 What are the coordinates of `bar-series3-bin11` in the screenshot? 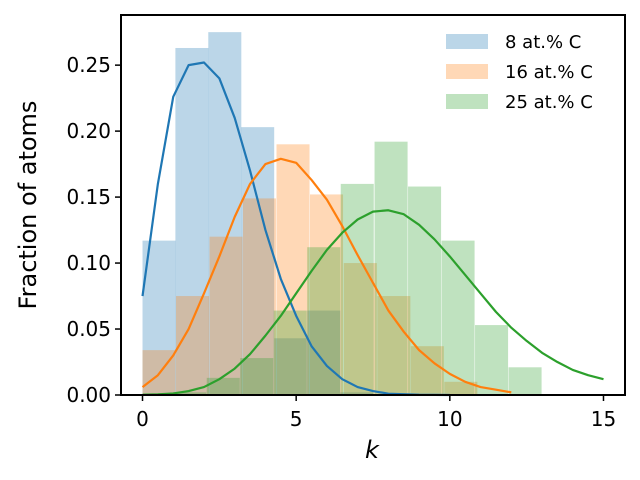 It's located at (525, 381).